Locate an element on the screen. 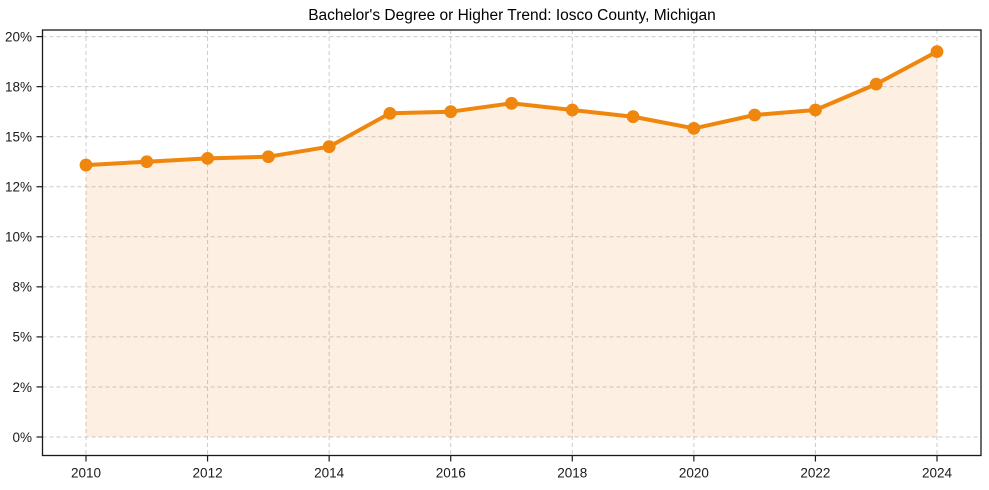  data-point-2016 is located at coordinates (451, 112).